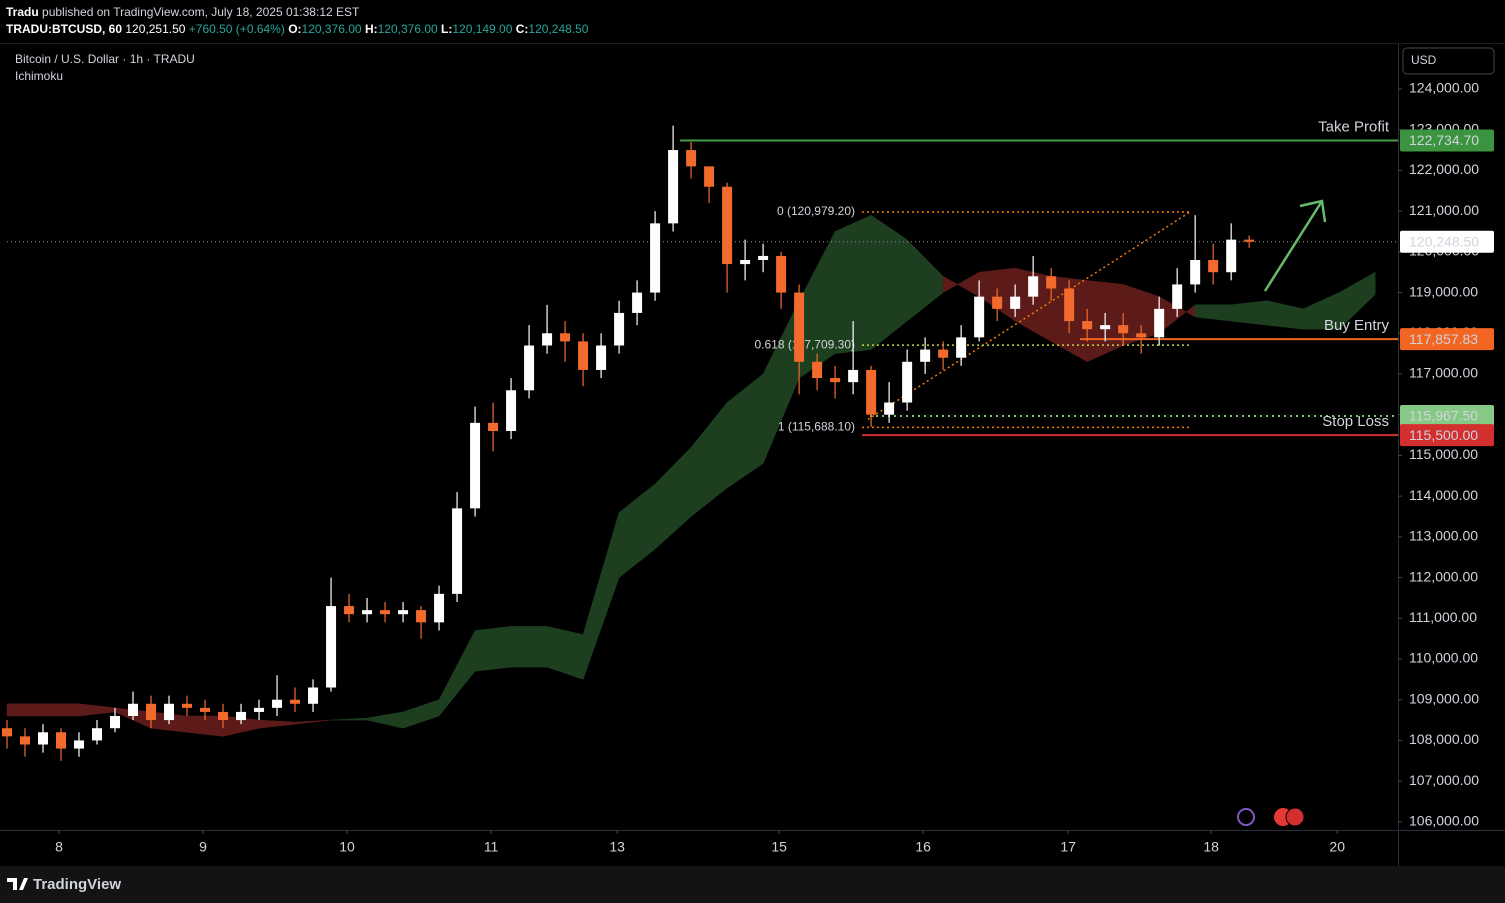  What do you see at coordinates (923, 847) in the screenshot?
I see `x-tick-label: 16` at bounding box center [923, 847].